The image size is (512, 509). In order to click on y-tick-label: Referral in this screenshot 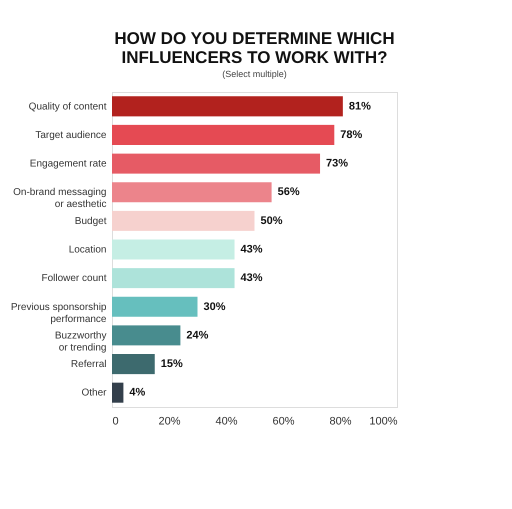, I will do `click(88, 364)`.